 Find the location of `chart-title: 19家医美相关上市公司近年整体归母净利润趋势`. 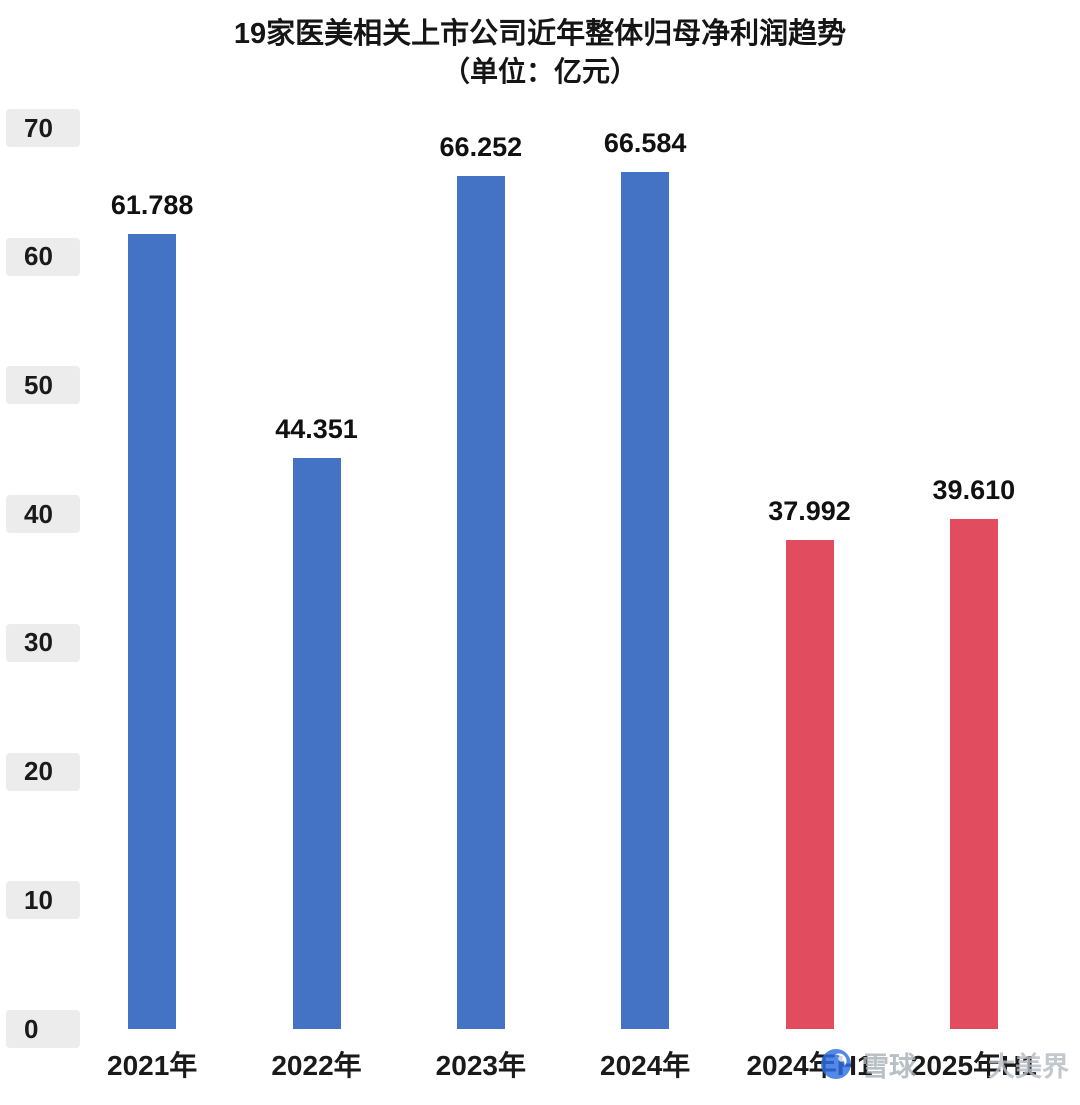

chart-title: 19家医美相关上市公司近年整体归母净利润趋势 is located at coordinates (540, 34).